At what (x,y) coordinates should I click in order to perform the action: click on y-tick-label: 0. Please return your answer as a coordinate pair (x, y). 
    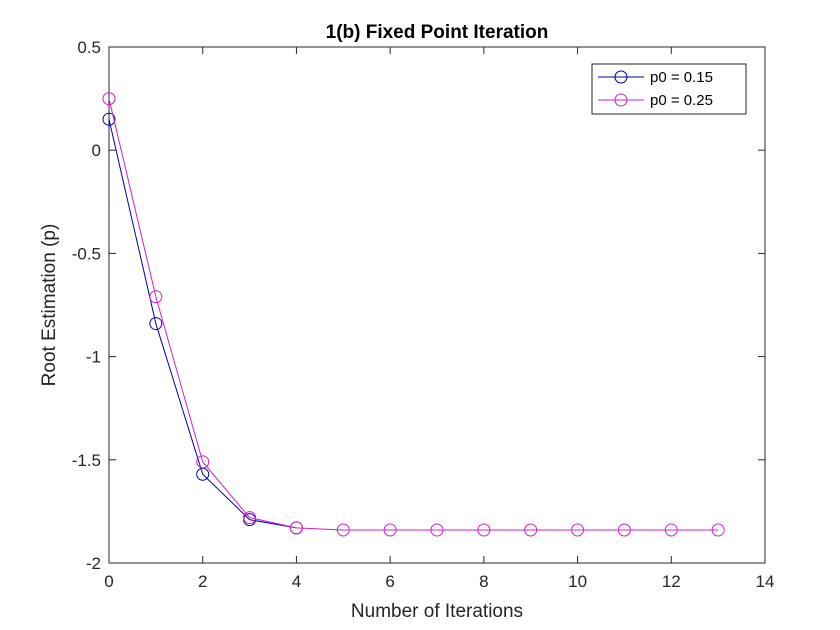
    Looking at the image, I should click on (96, 150).